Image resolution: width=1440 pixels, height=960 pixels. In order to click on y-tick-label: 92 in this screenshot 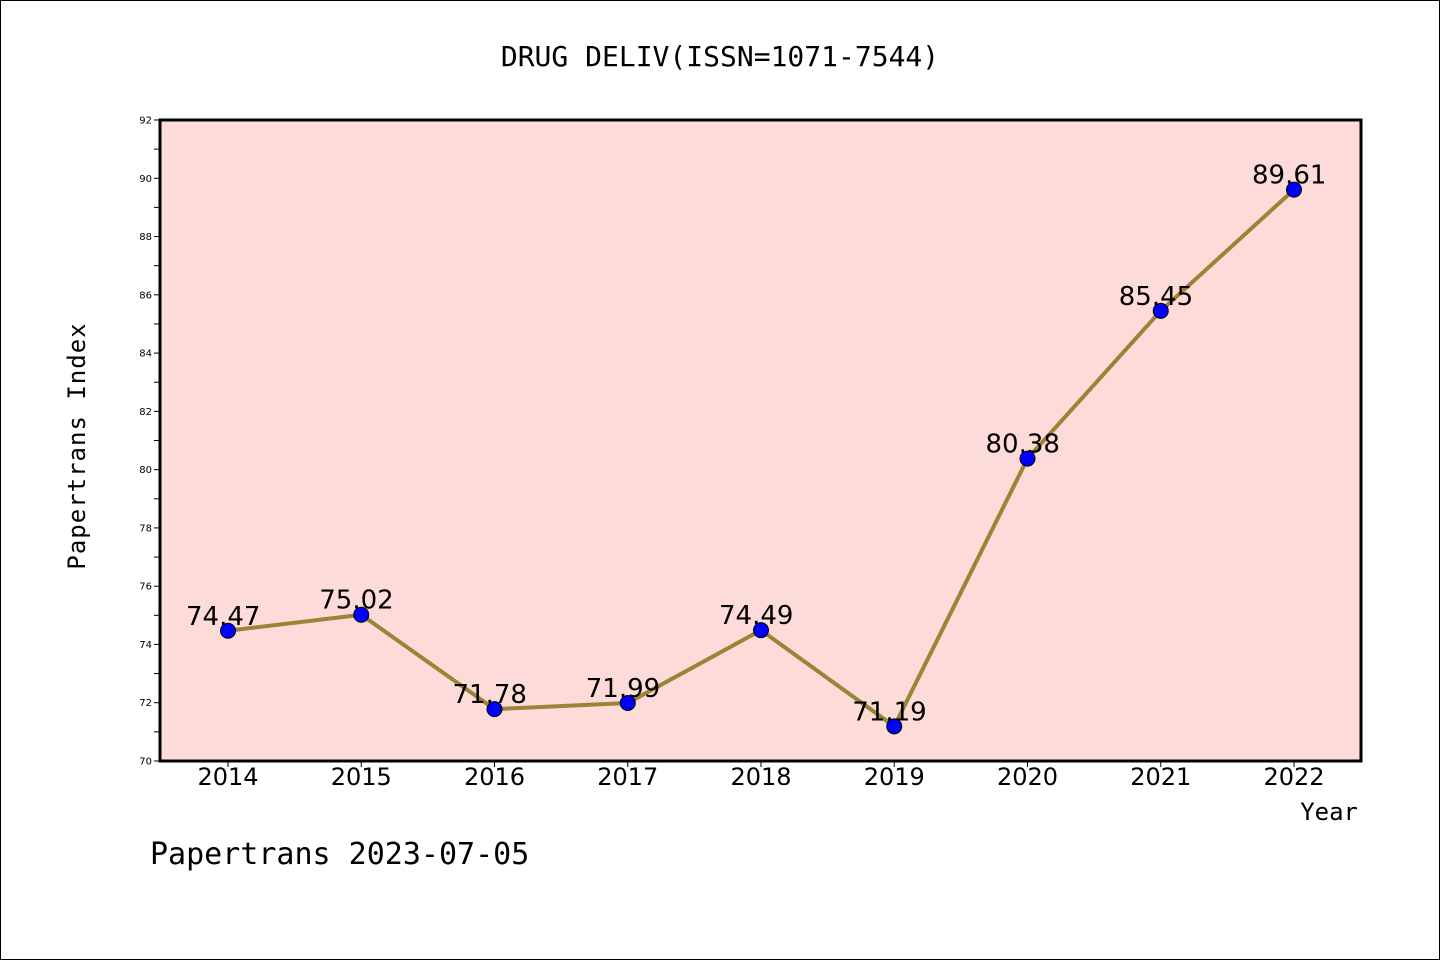, I will do `click(145, 121)`.